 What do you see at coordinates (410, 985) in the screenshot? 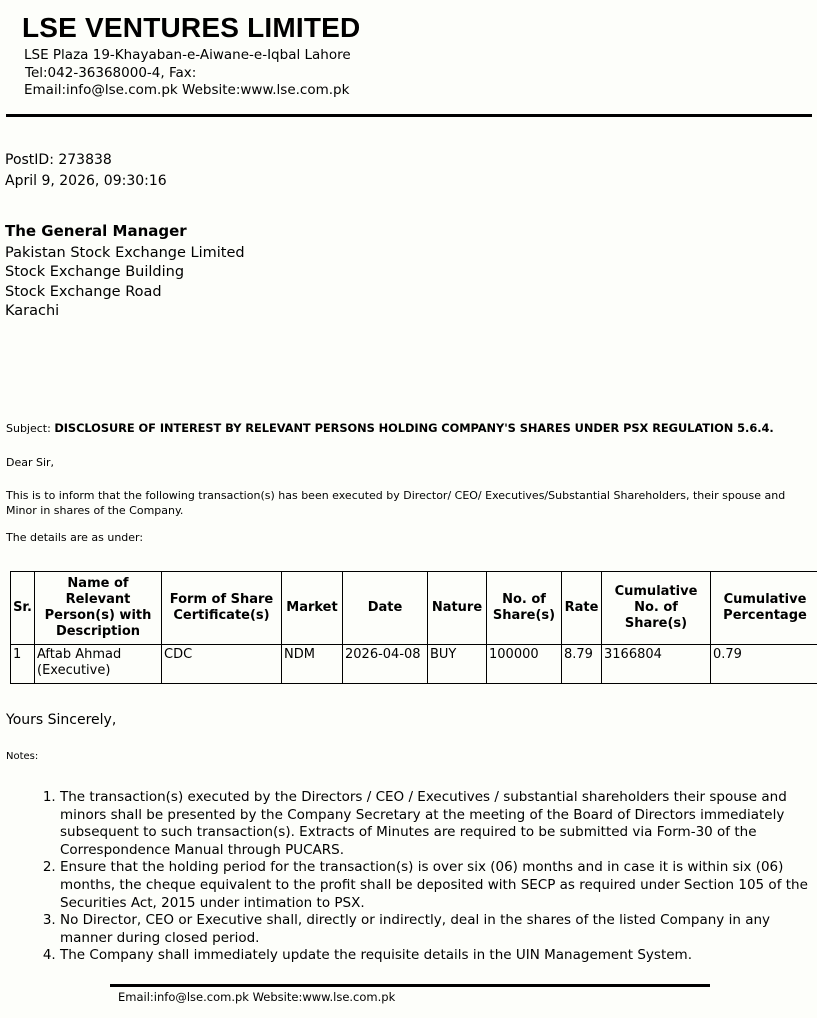
I see `footer-divider` at bounding box center [410, 985].